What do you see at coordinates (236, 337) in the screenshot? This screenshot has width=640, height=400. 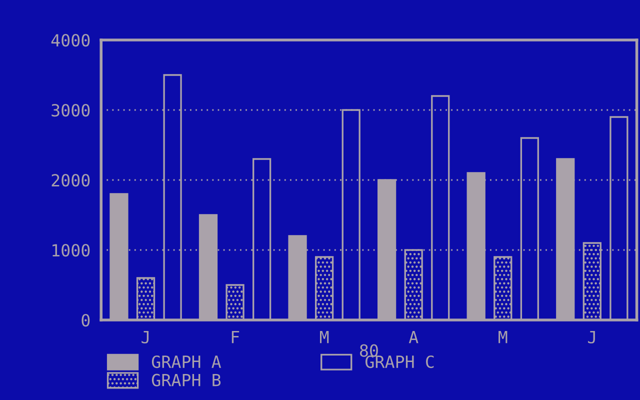 I see `x-tick-label: F` at bounding box center [236, 337].